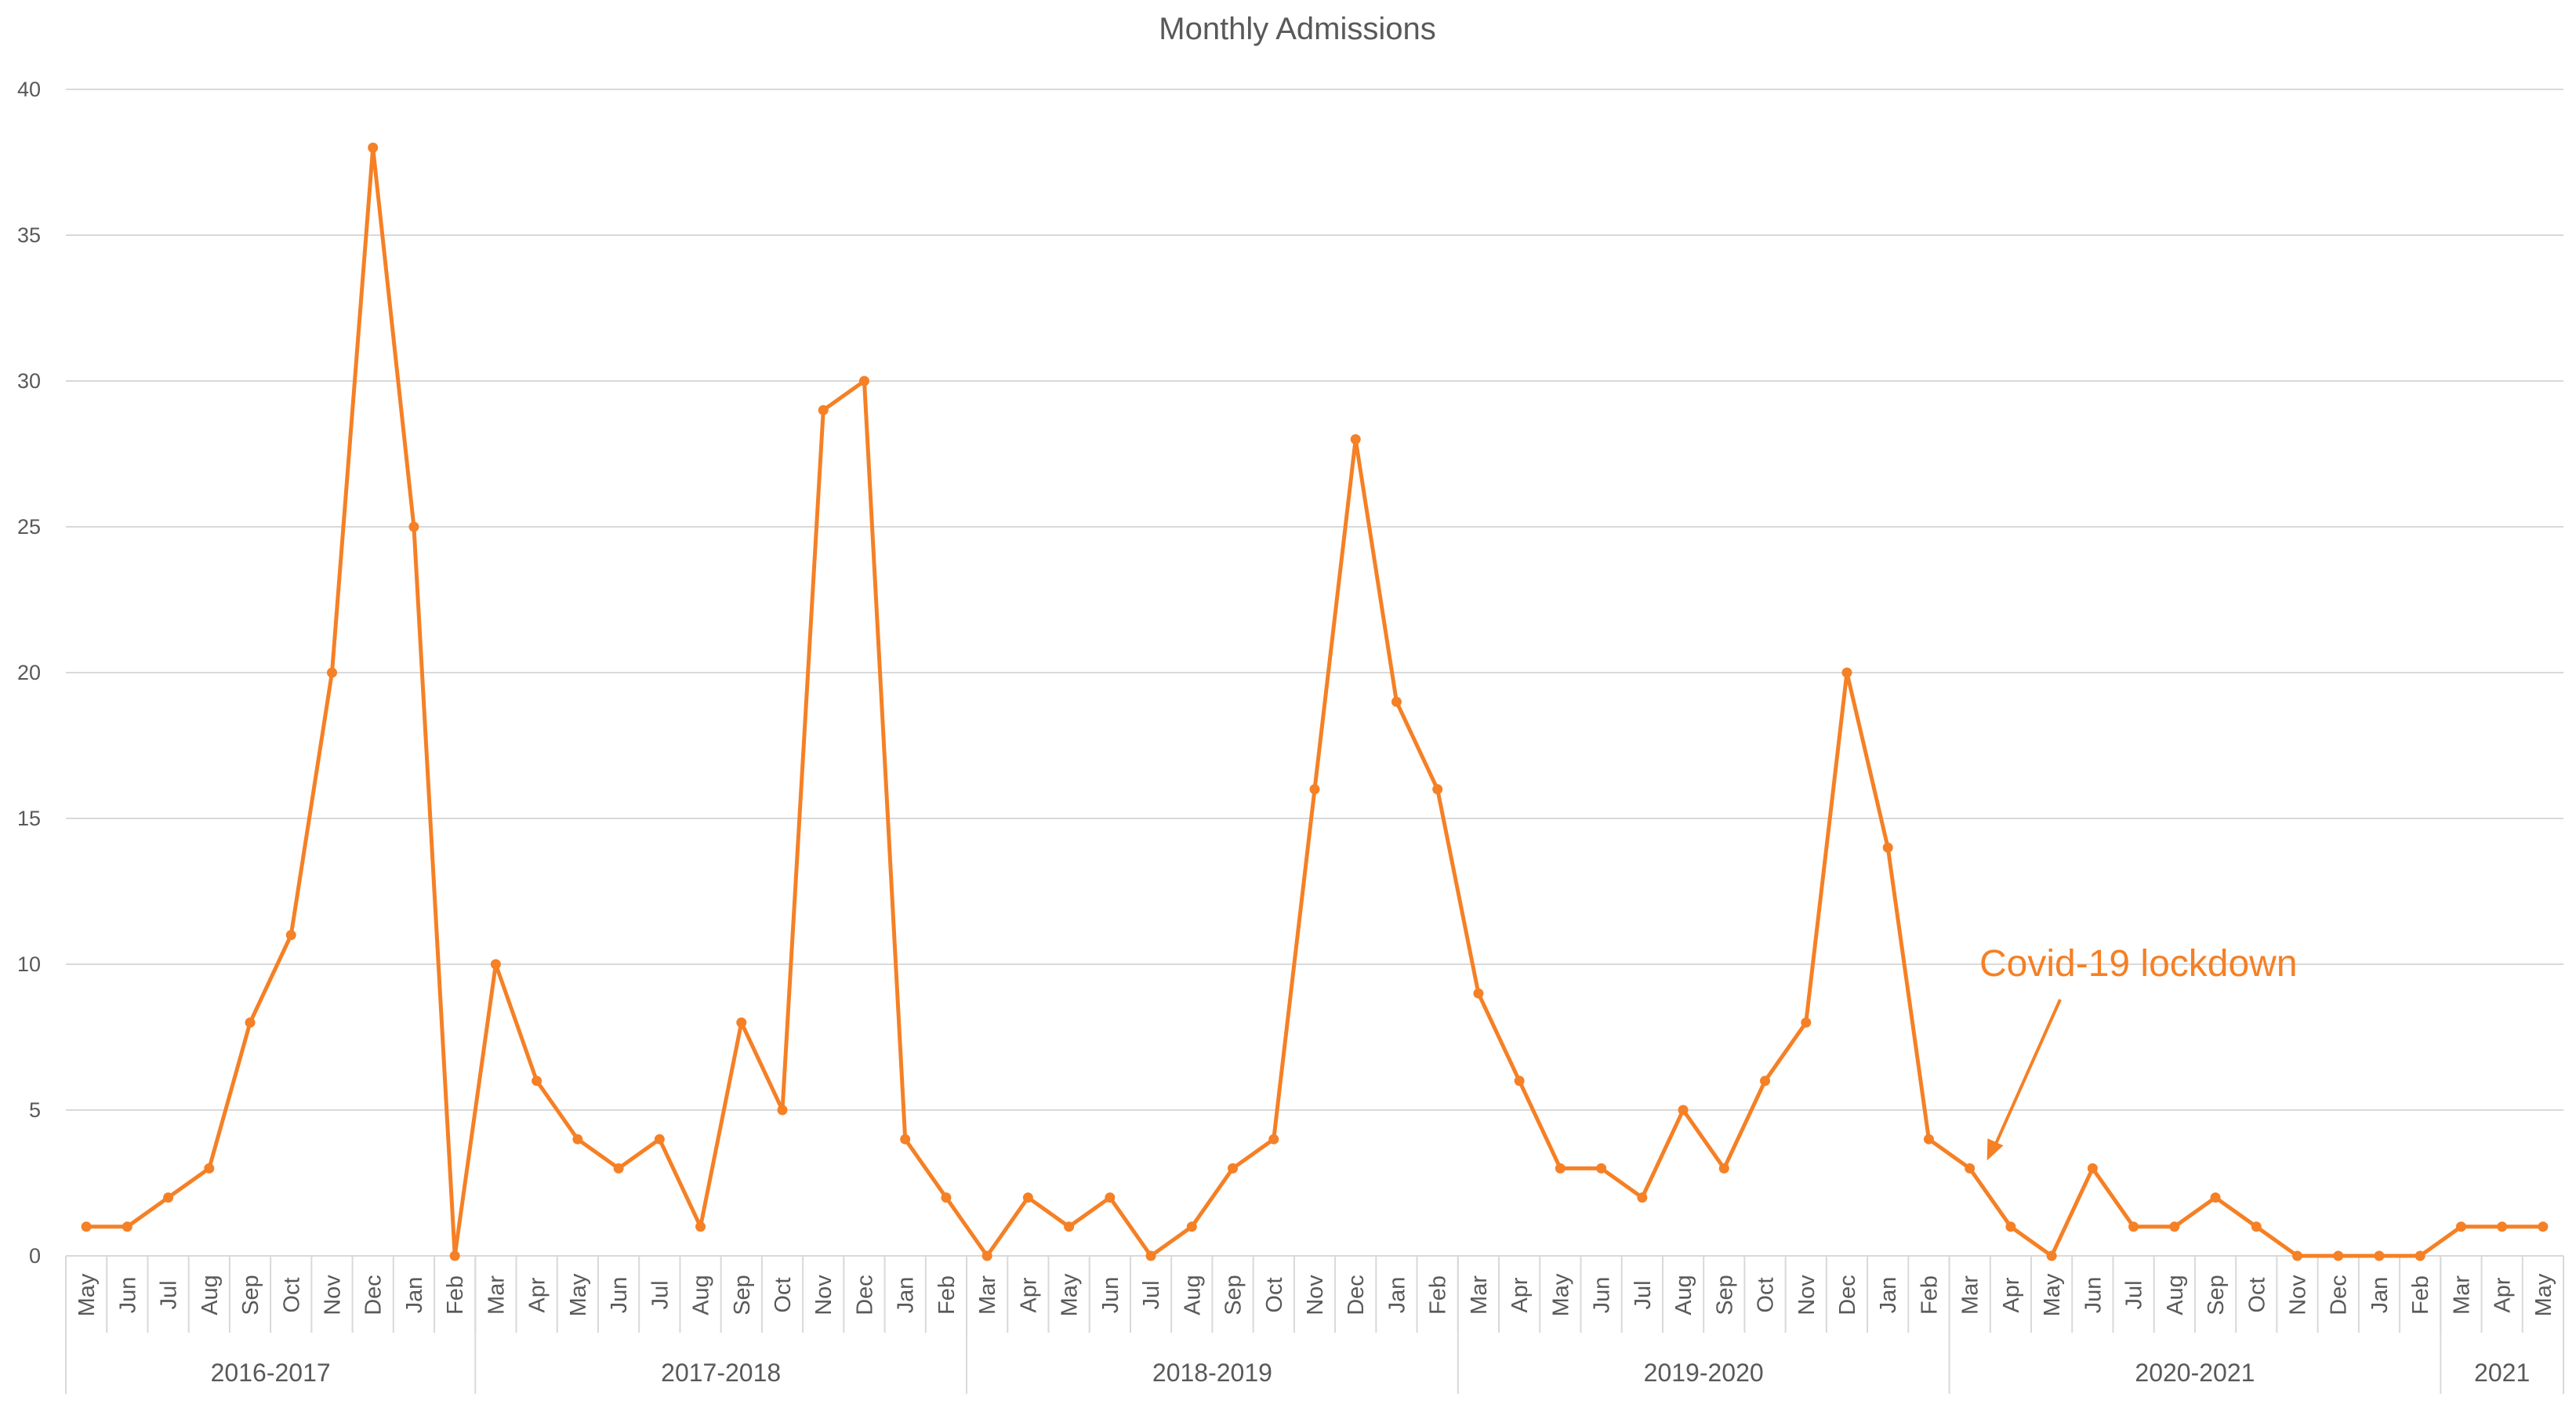 Image resolution: width=2576 pixels, height=1415 pixels. I want to click on x-group-label: 2020-2021, so click(2195, 1373).